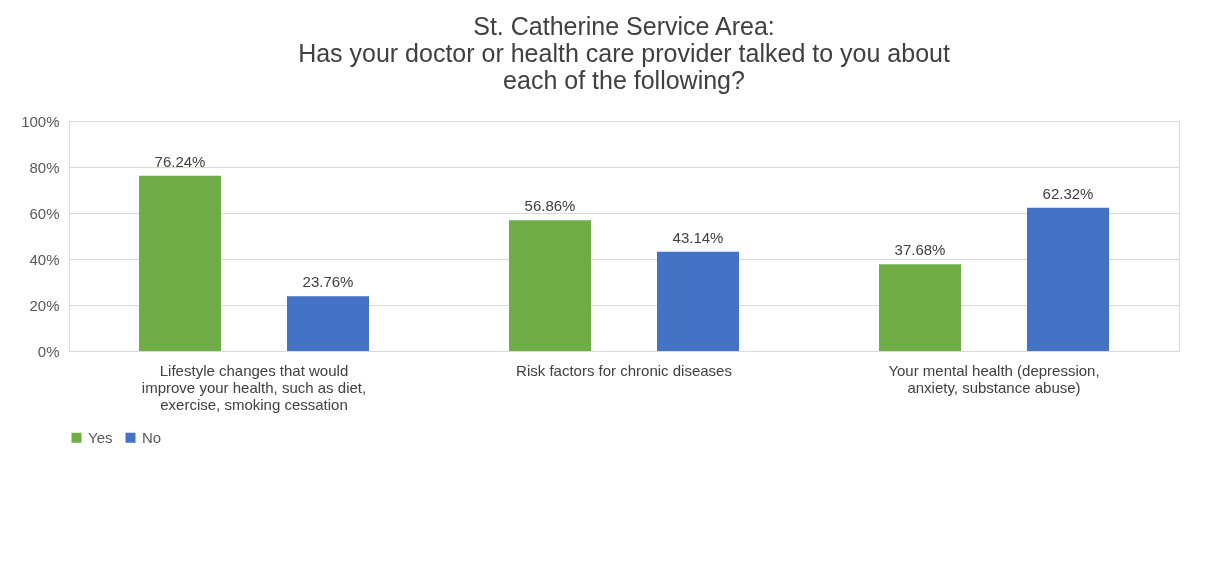 This screenshot has height=581, width=1205. Describe the element at coordinates (44, 305) in the screenshot. I see `y-tick-label: 20%` at that location.